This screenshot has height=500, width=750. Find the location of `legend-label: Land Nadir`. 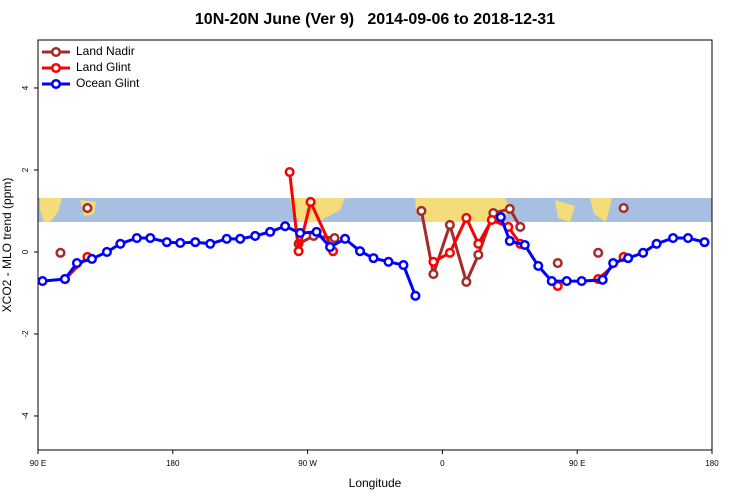

legend-label: Land Nadir is located at coordinates (105, 51).